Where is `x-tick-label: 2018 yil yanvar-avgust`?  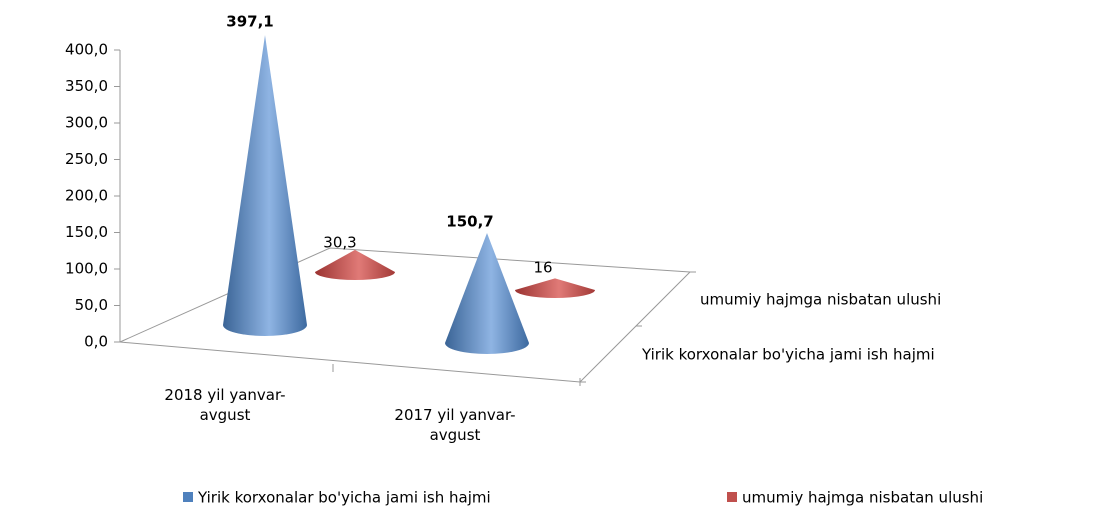 x-tick-label: 2018 yil yanvar-avgust is located at coordinates (225, 405).